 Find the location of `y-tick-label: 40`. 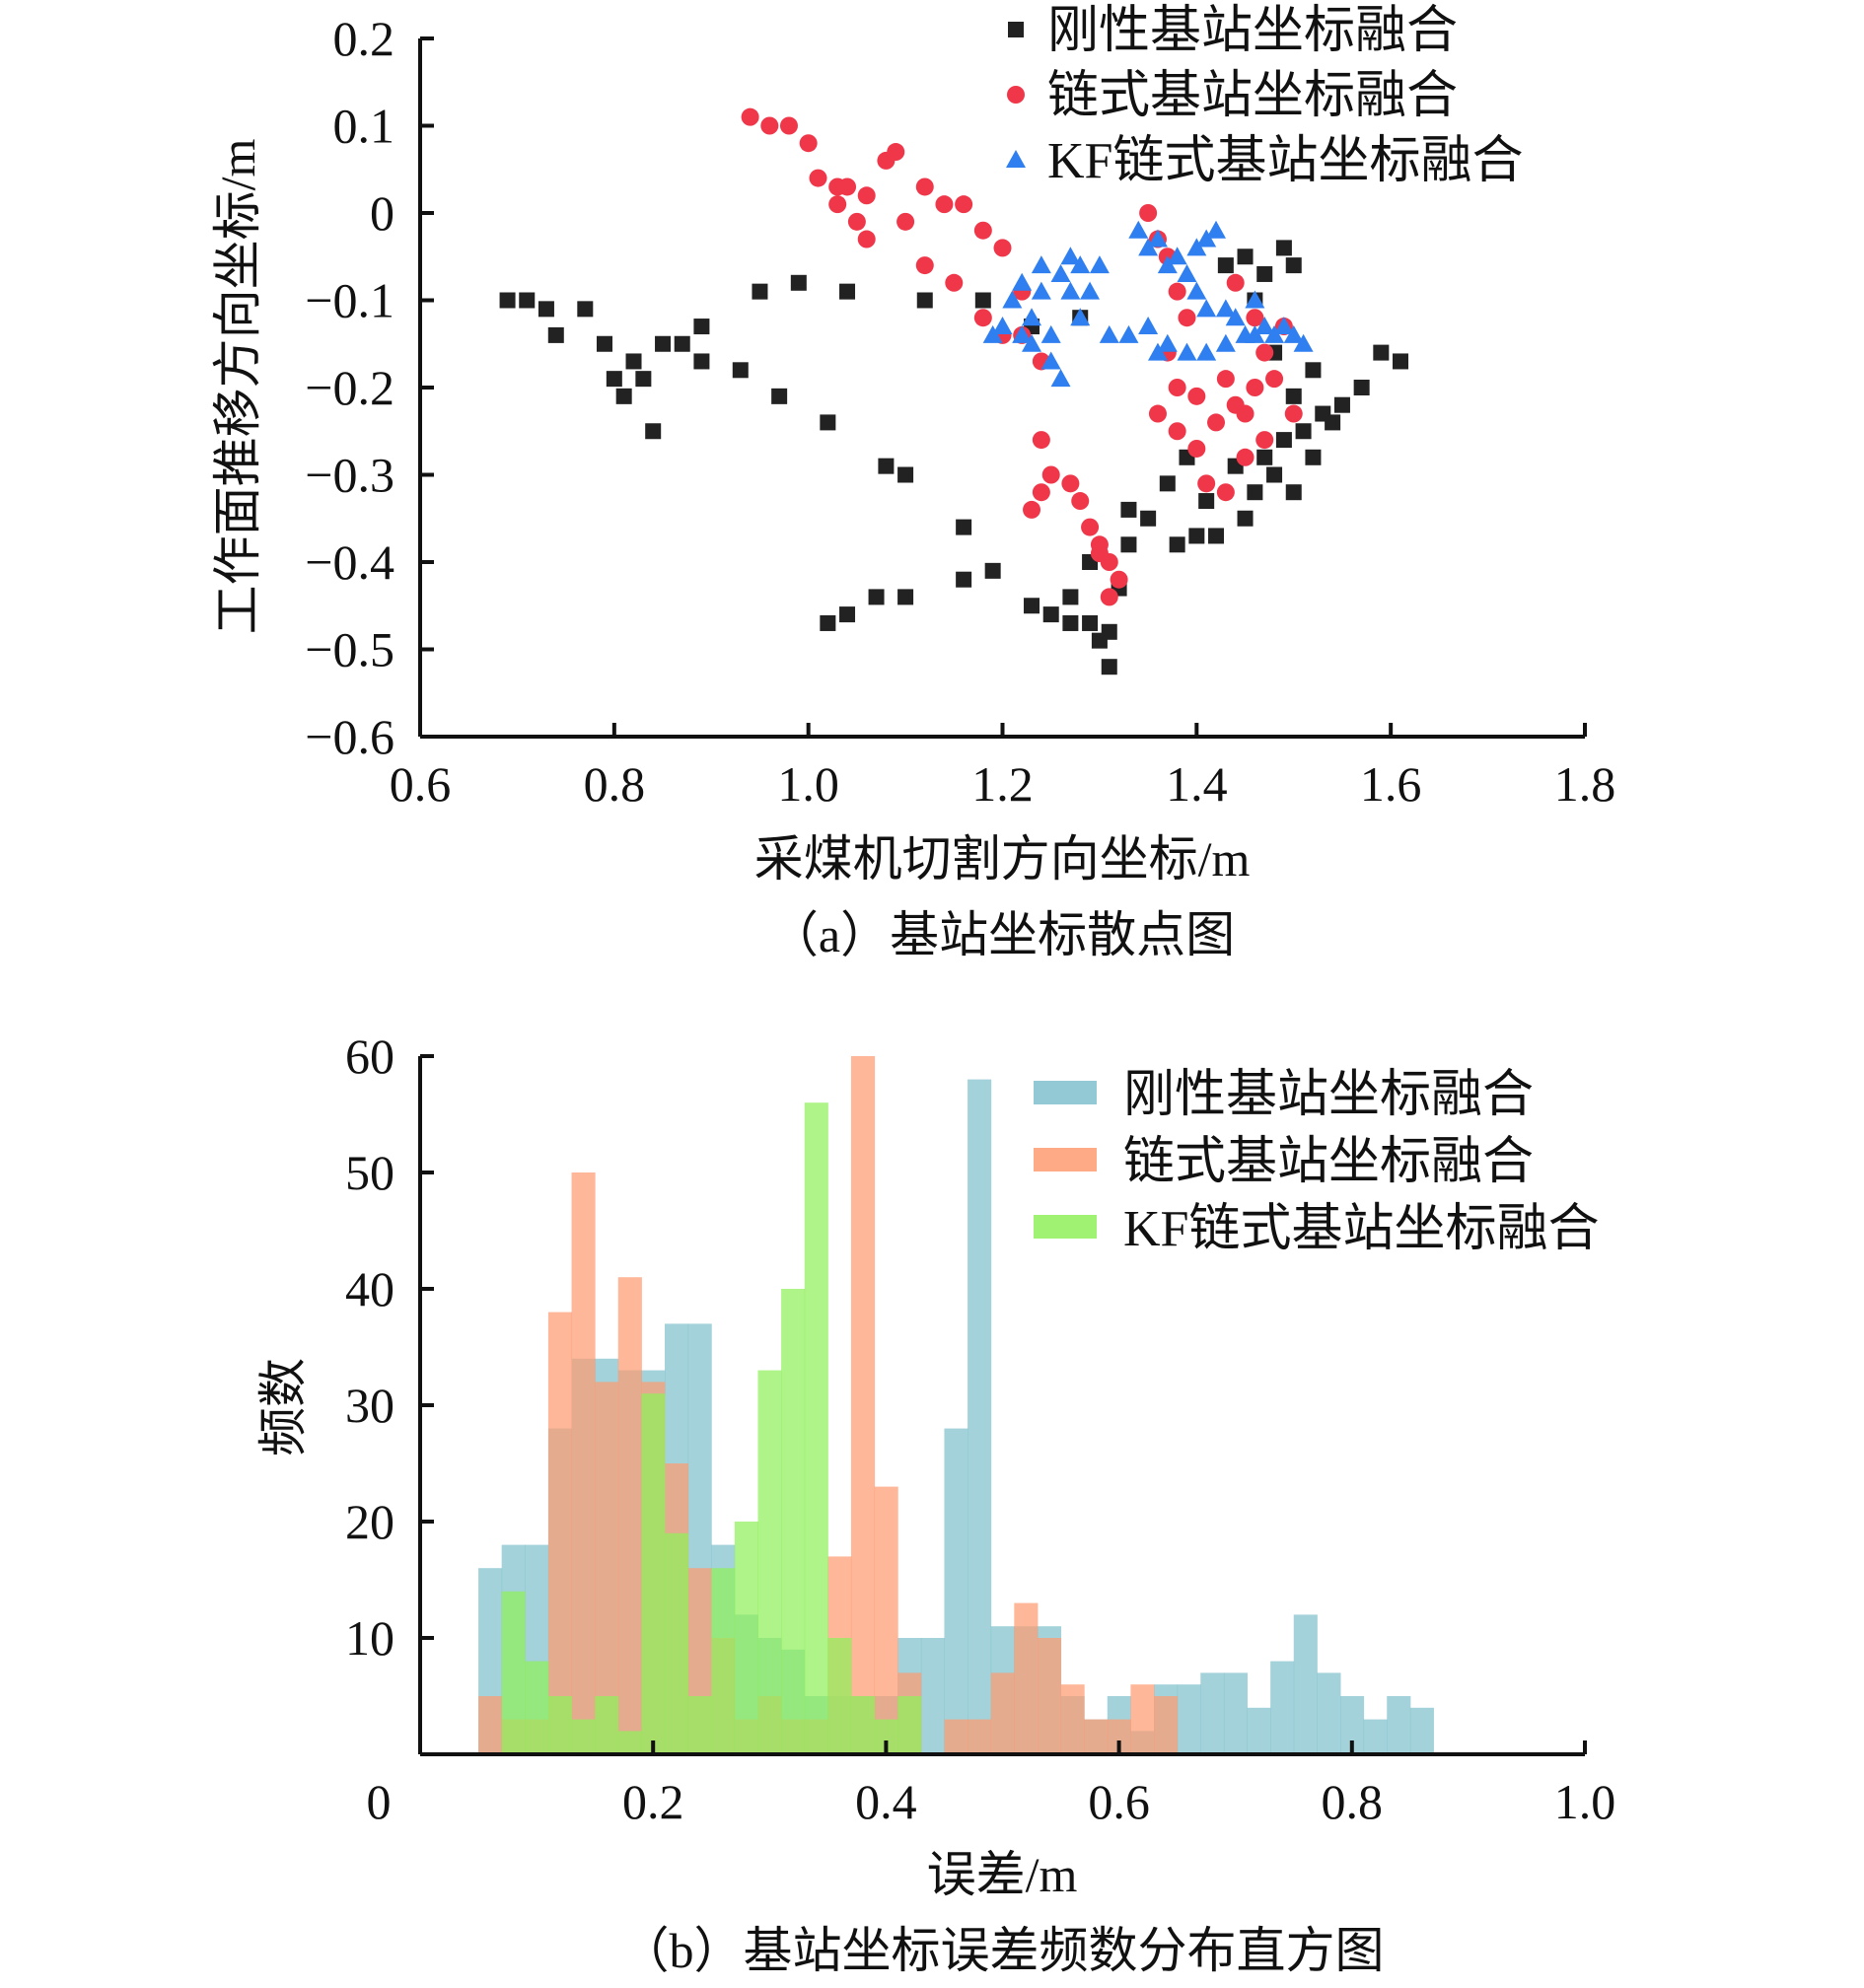

y-tick-label: 40 is located at coordinates (369, 1288).